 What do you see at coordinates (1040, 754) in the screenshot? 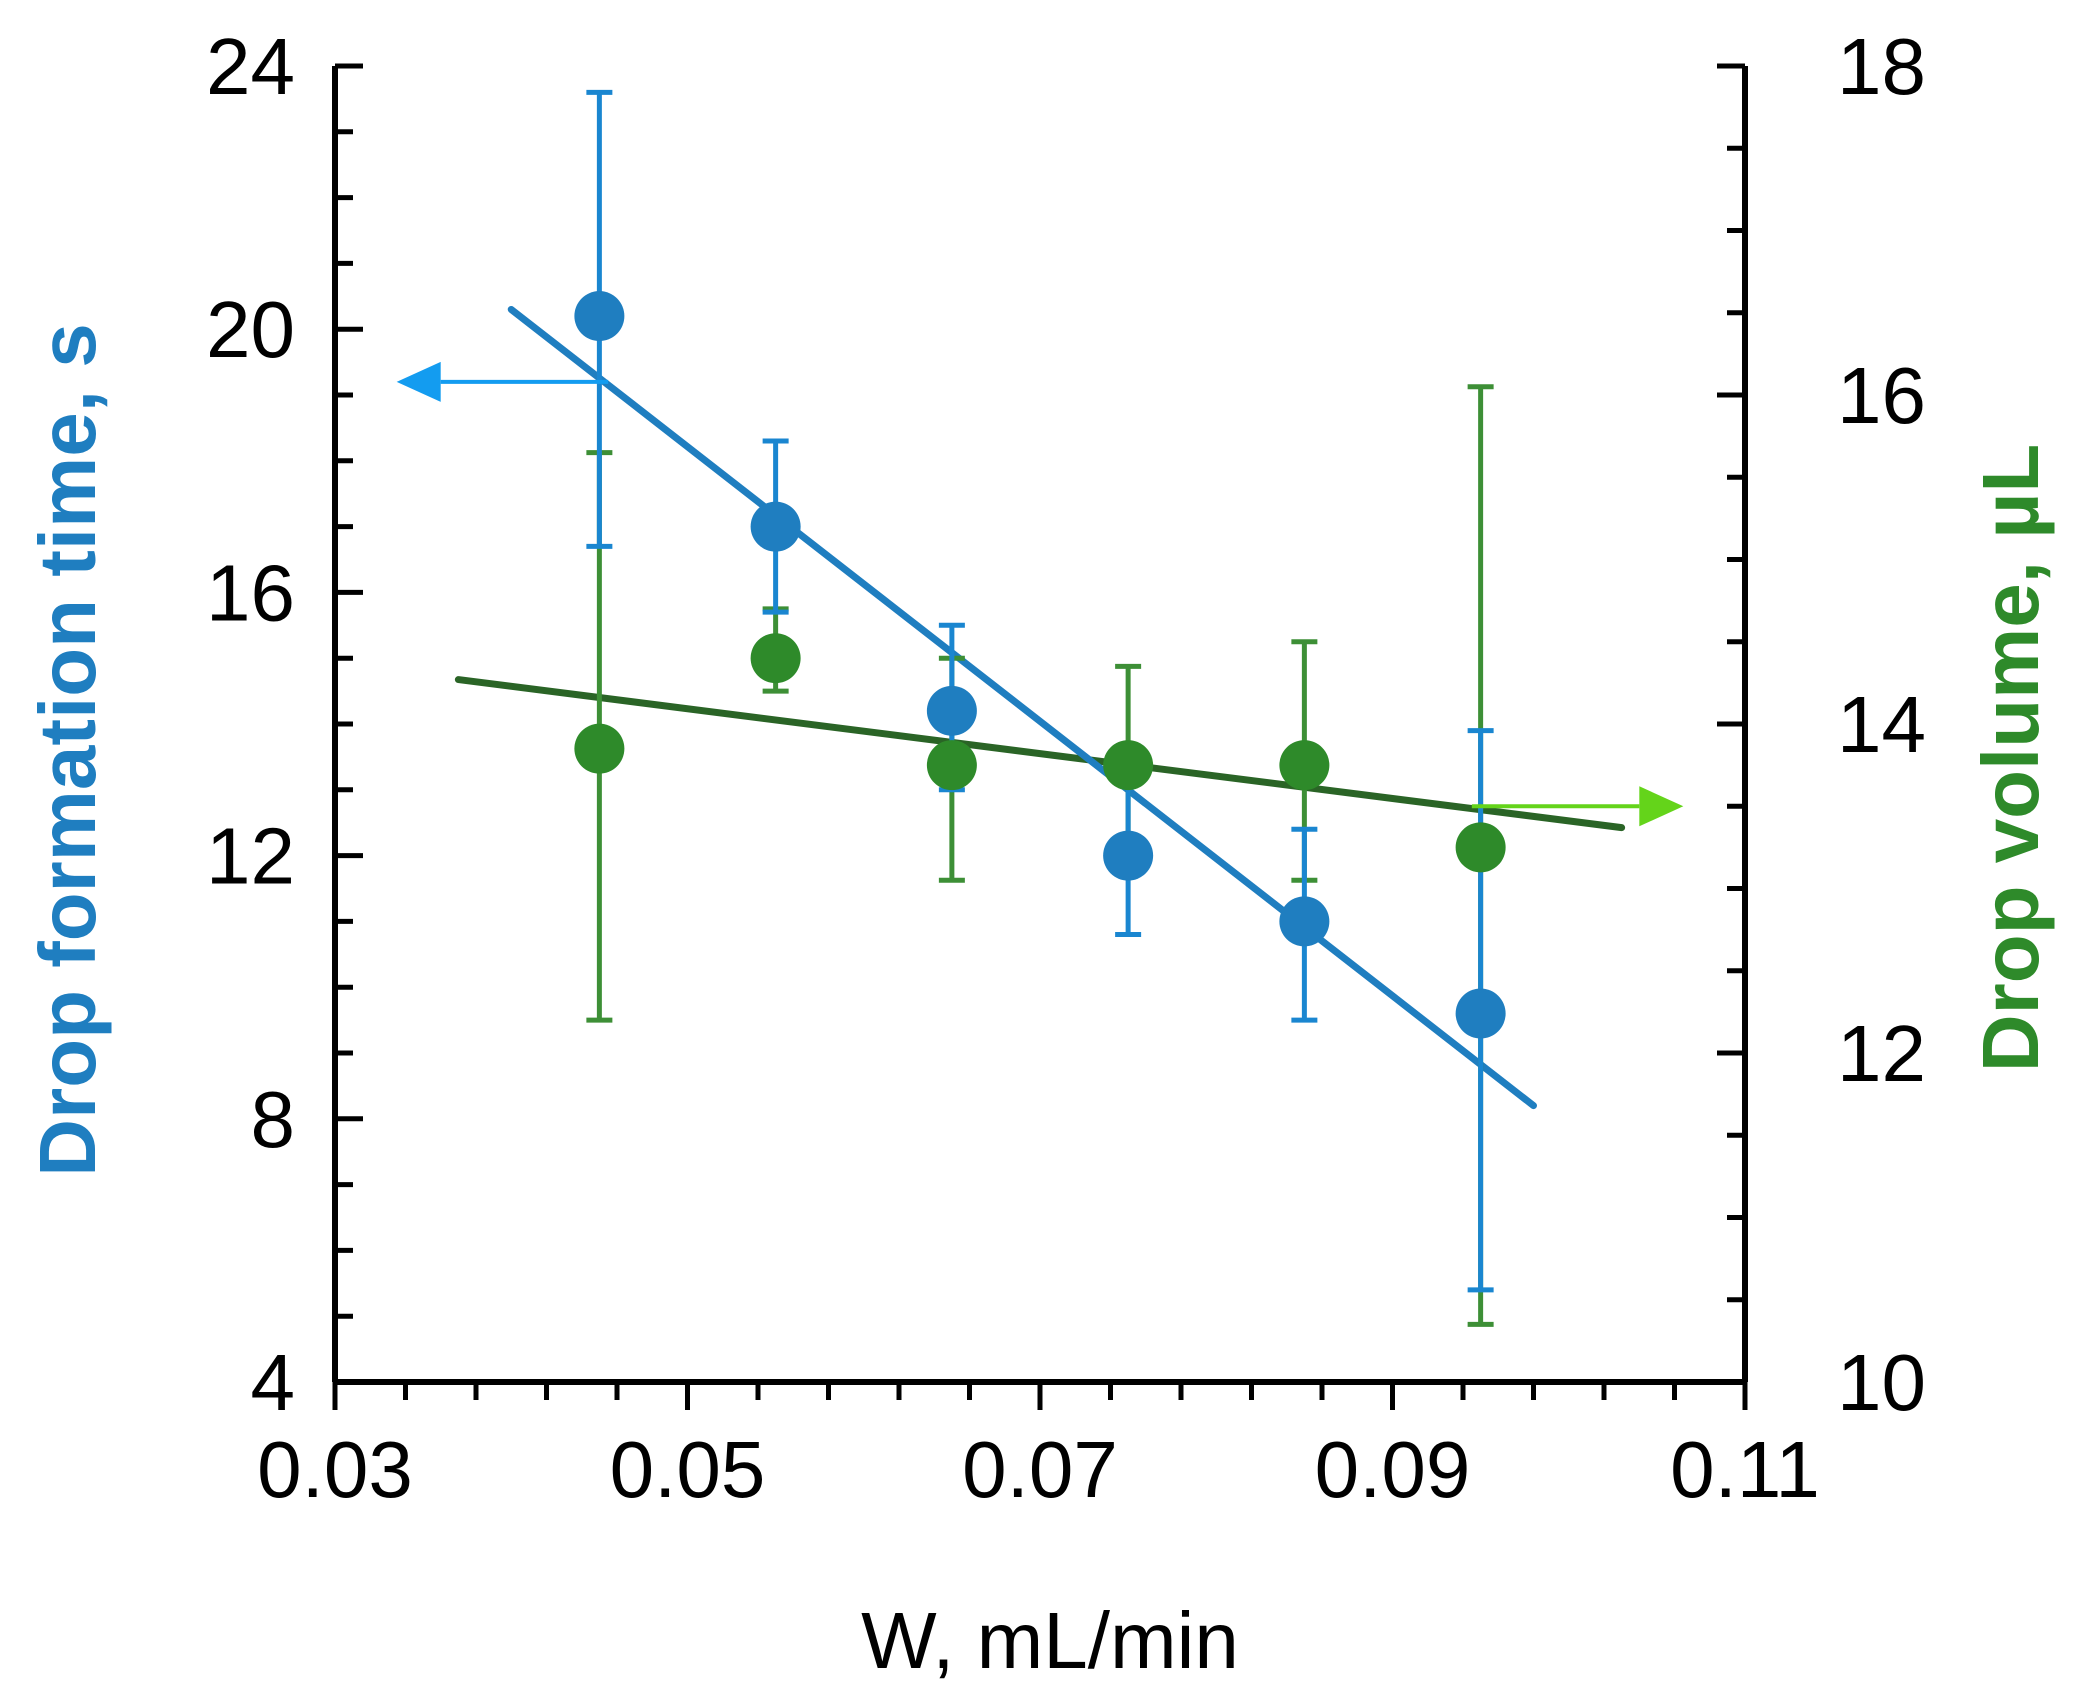
I see `volume-fit-line` at bounding box center [1040, 754].